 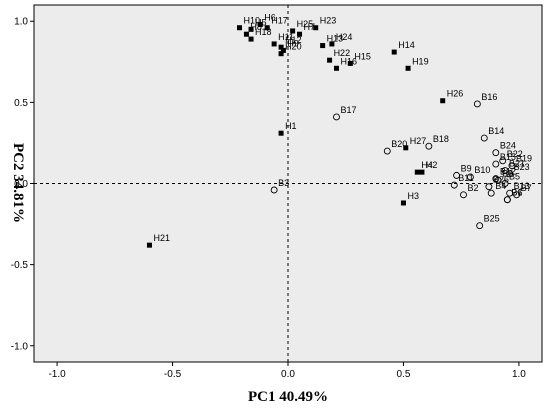 I want to click on point-label-h26: H26, so click(x=455, y=94).